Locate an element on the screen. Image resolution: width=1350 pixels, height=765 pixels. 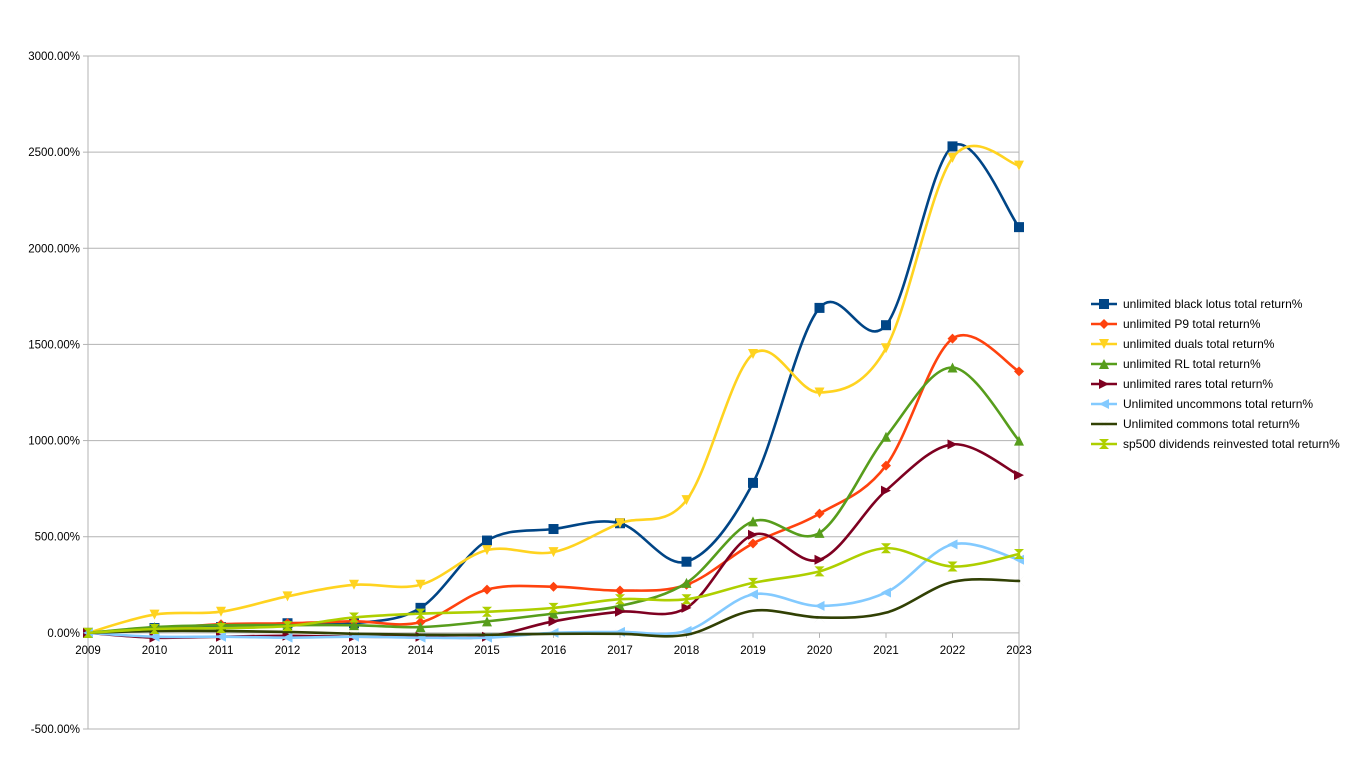
legend-entry: unlimited rares total return% is located at coordinates (1182, 384).